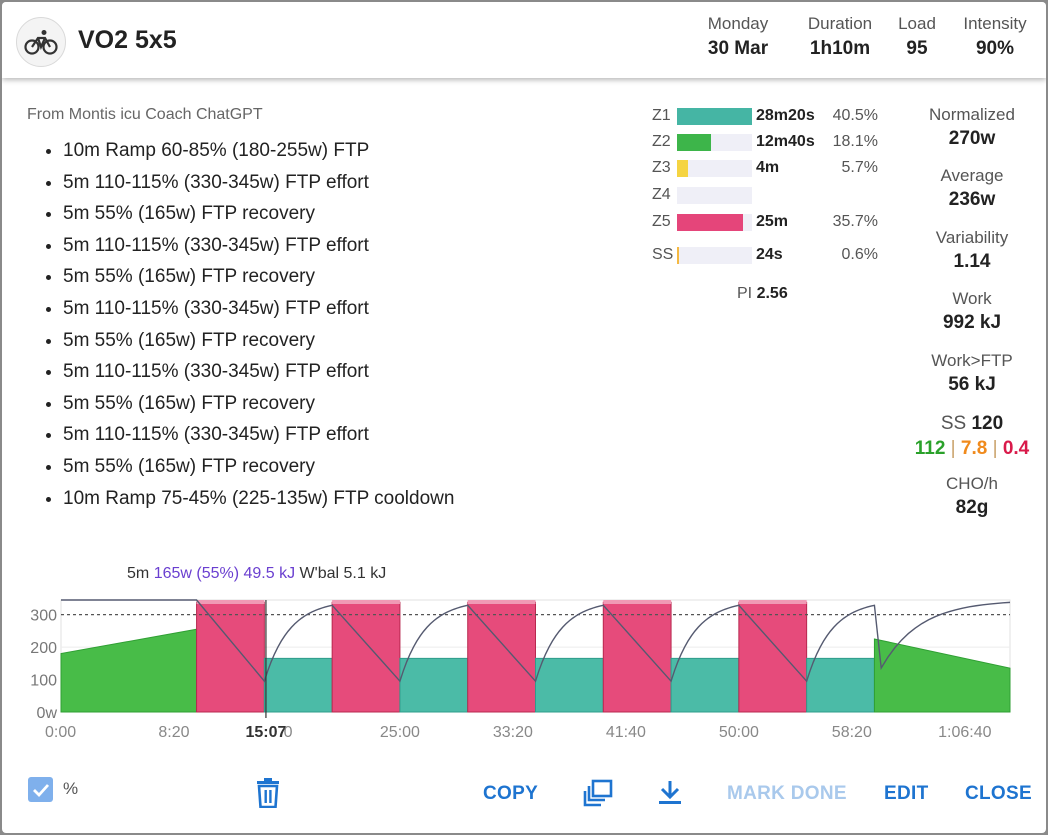 The width and height of the screenshot is (1048, 835). I want to click on check-icon, so click(40, 790).